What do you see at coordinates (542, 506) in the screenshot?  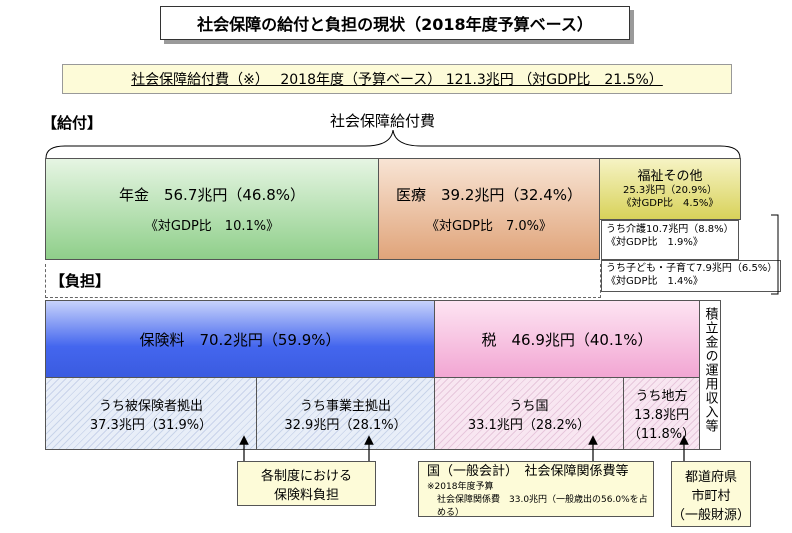 I see `national-callout-line3: 社会保障関係費 33.0兆円（一般歳出の56.0%を占める）` at bounding box center [542, 506].